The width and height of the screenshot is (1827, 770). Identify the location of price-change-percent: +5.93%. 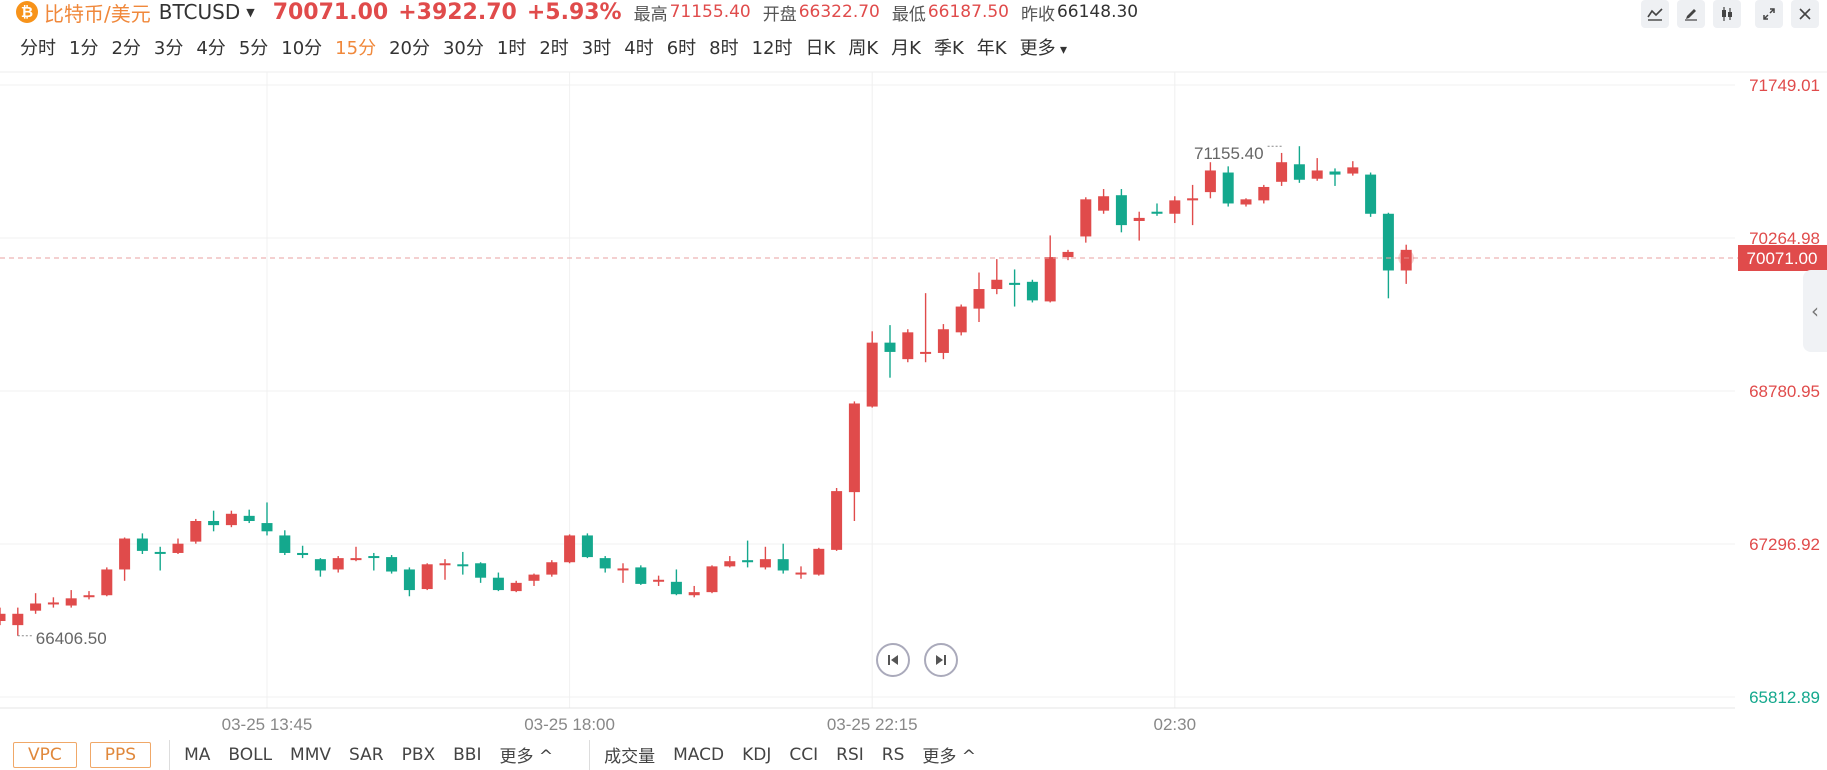
(574, 12).